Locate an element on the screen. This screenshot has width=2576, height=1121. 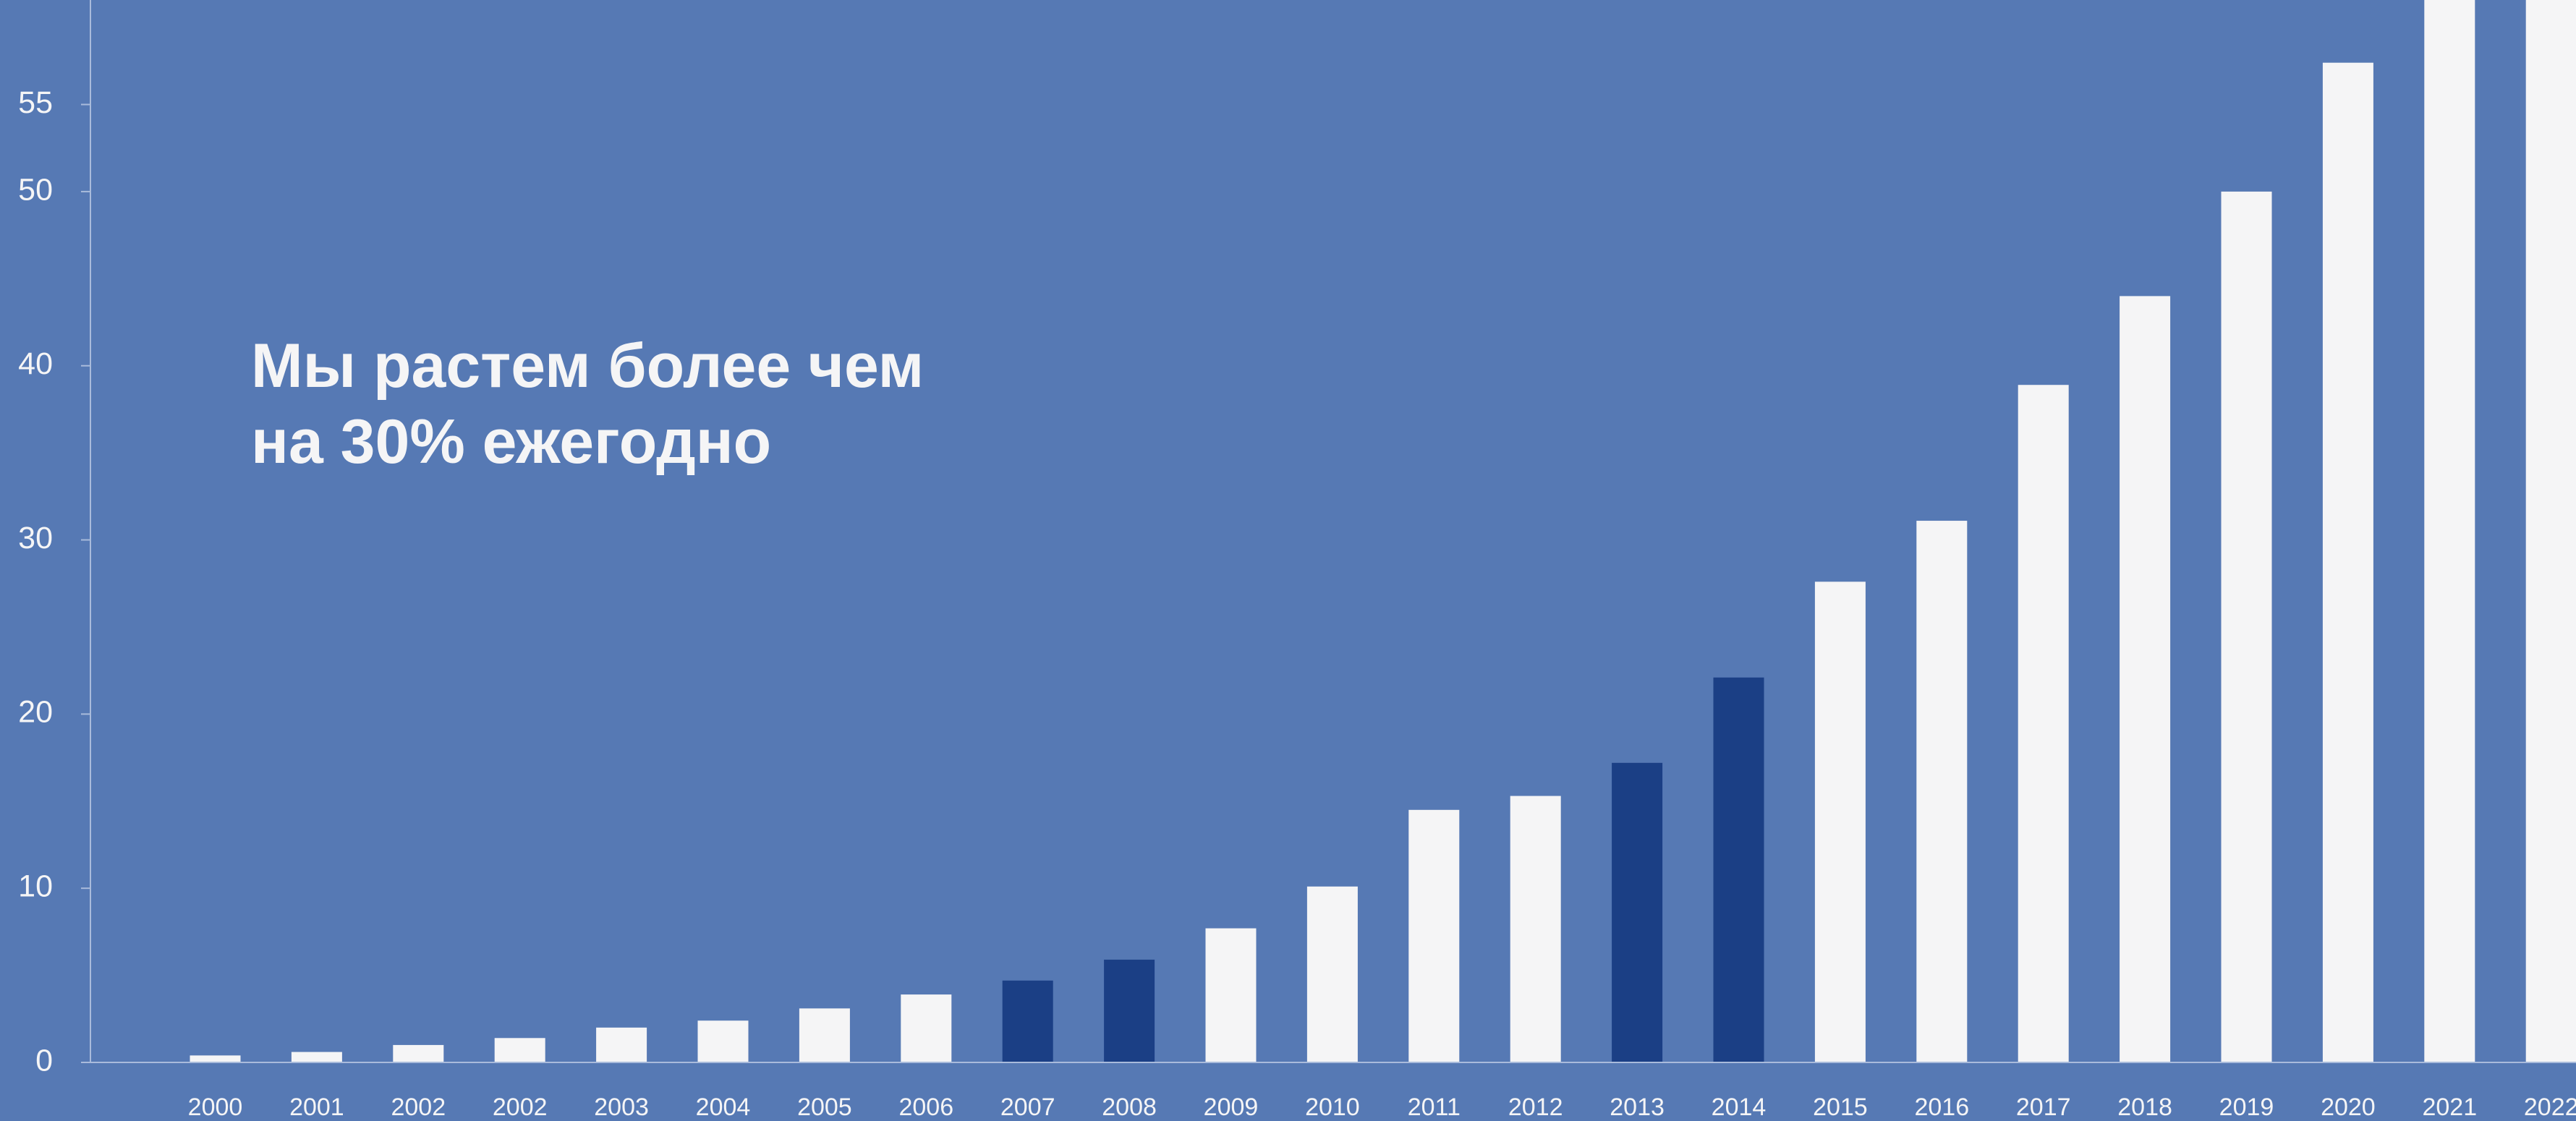
x-tick-label: 2006 is located at coordinates (925, 1107).